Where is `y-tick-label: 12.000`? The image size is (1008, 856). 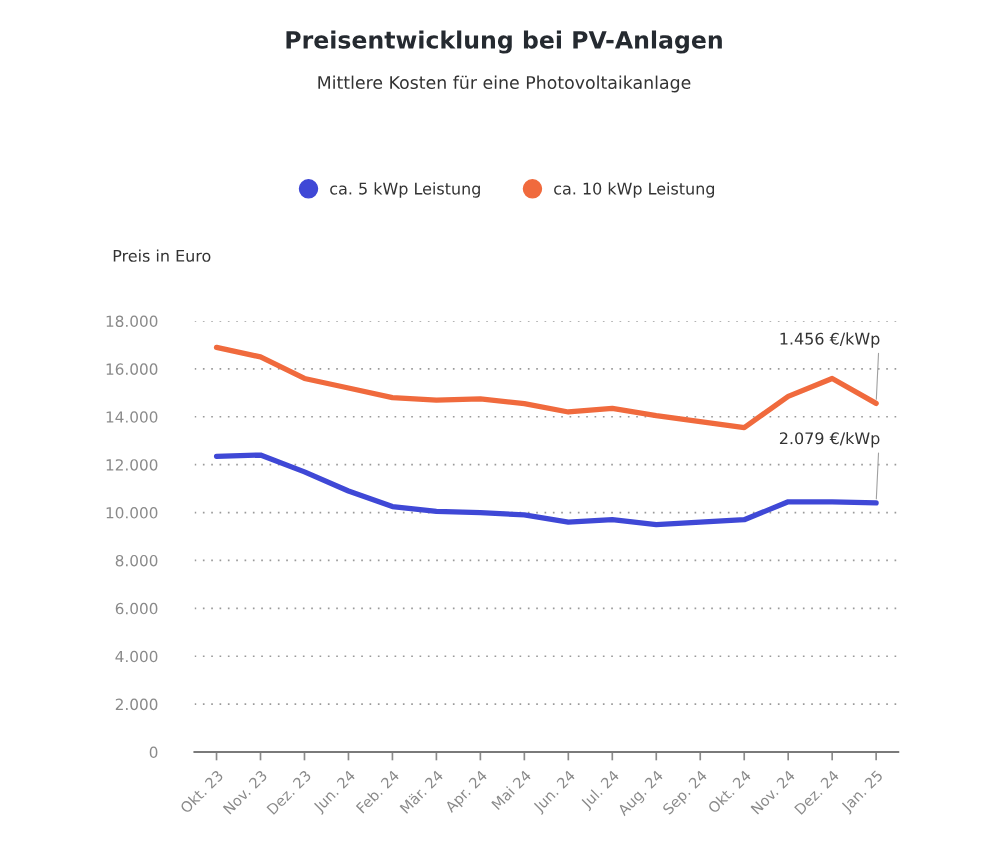 y-tick-label: 12.000 is located at coordinates (132, 465).